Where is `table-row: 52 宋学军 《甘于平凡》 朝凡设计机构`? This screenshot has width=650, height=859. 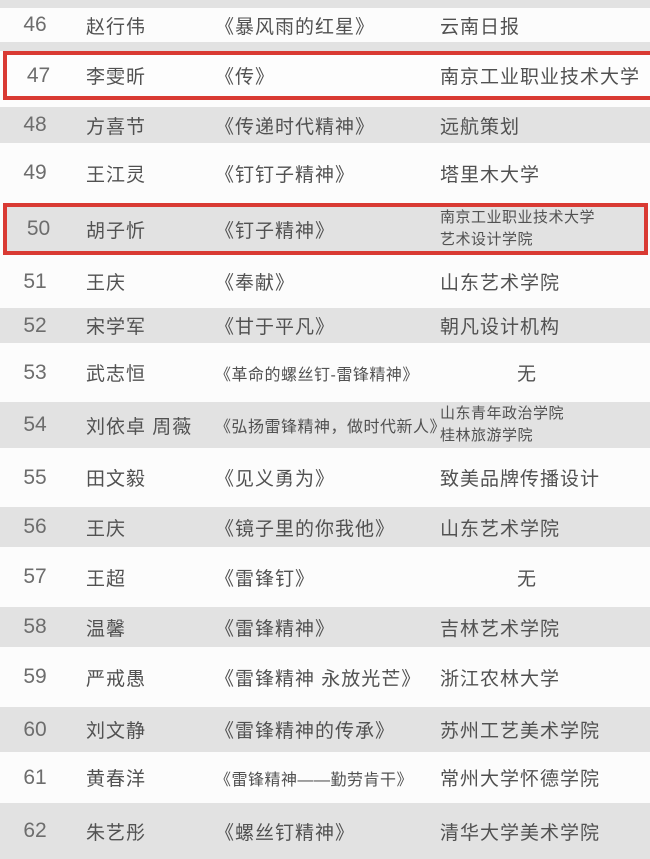
table-row: 52 宋学军 《甘于平凡》 朝凡设计机构 is located at coordinates (325, 325).